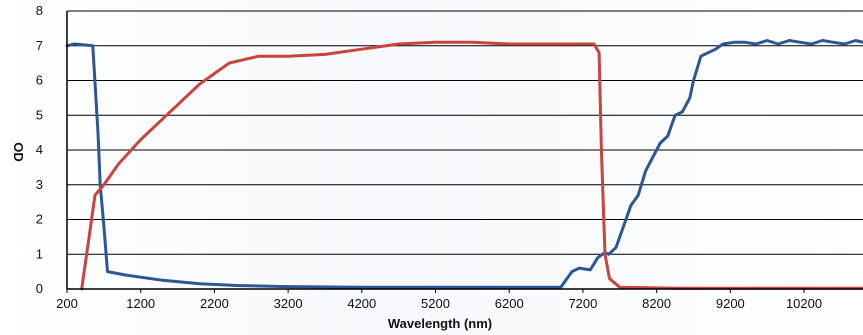 This screenshot has height=335, width=863. Describe the element at coordinates (730, 303) in the screenshot. I see `x-tick-label: 9200` at that location.